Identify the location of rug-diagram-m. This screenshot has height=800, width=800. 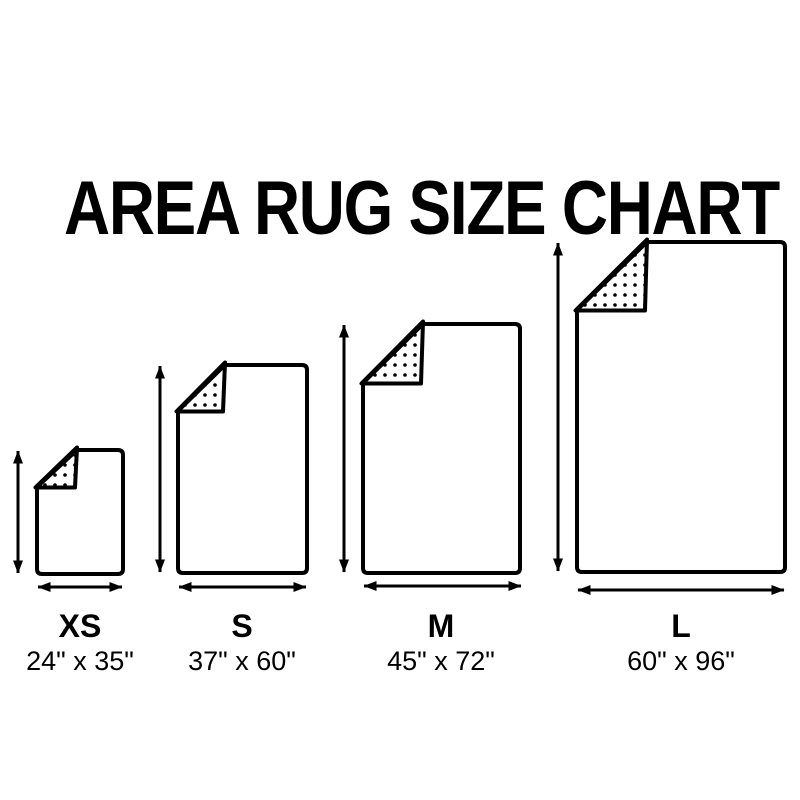
(430, 455).